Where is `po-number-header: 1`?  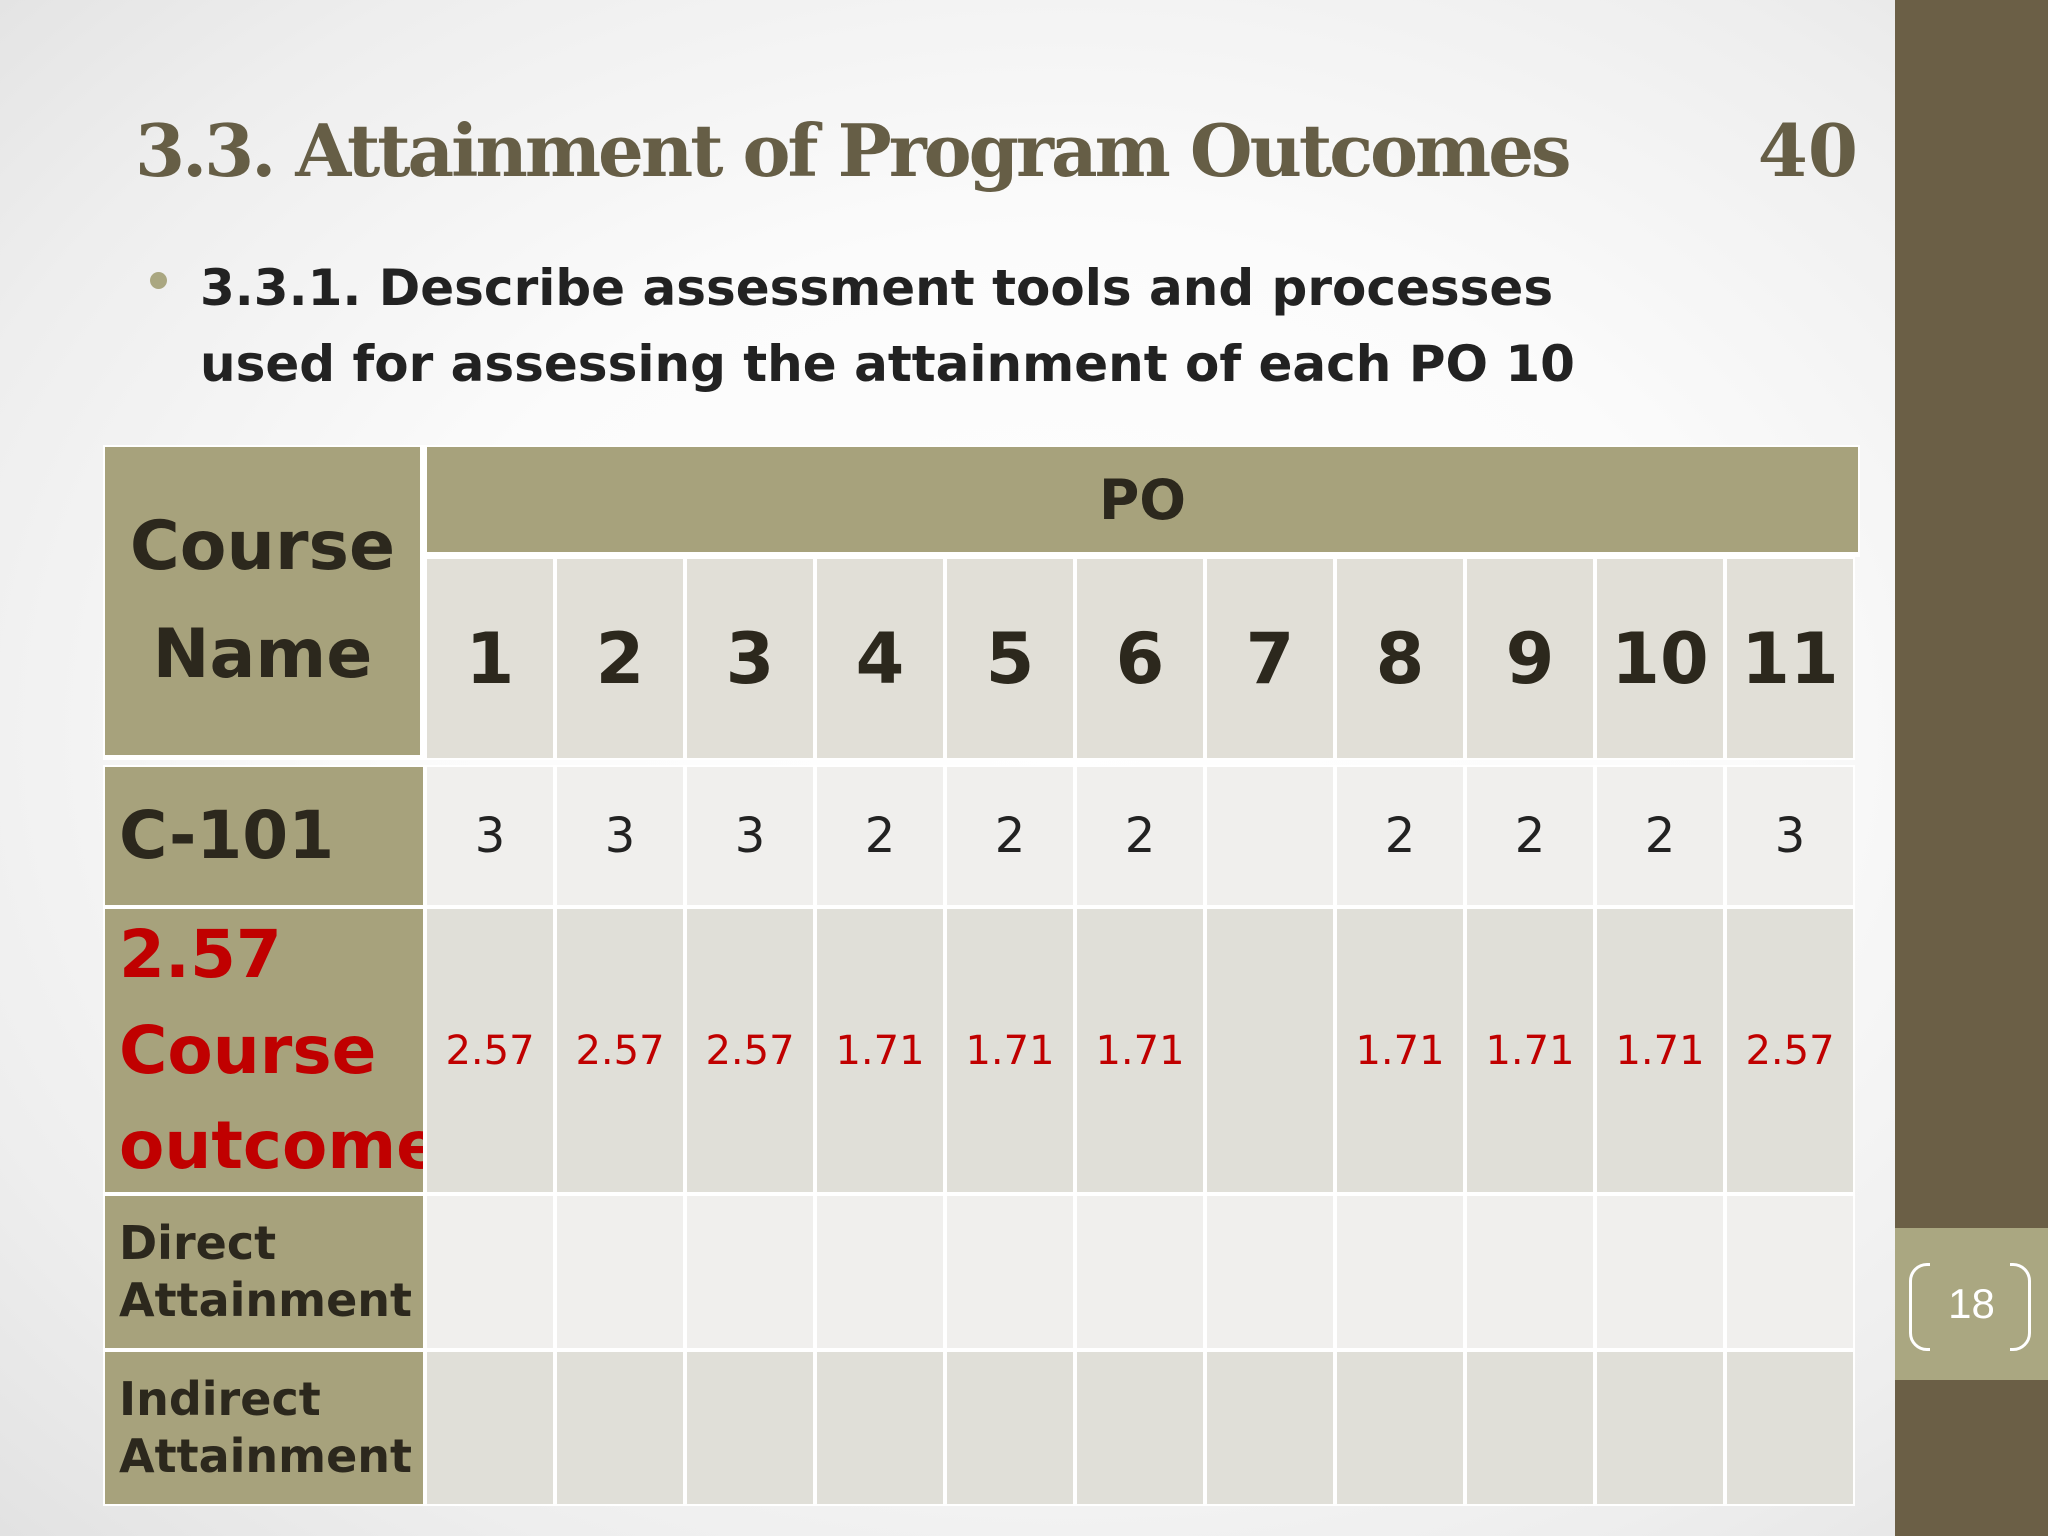 po-number-header: 1 is located at coordinates (490, 658).